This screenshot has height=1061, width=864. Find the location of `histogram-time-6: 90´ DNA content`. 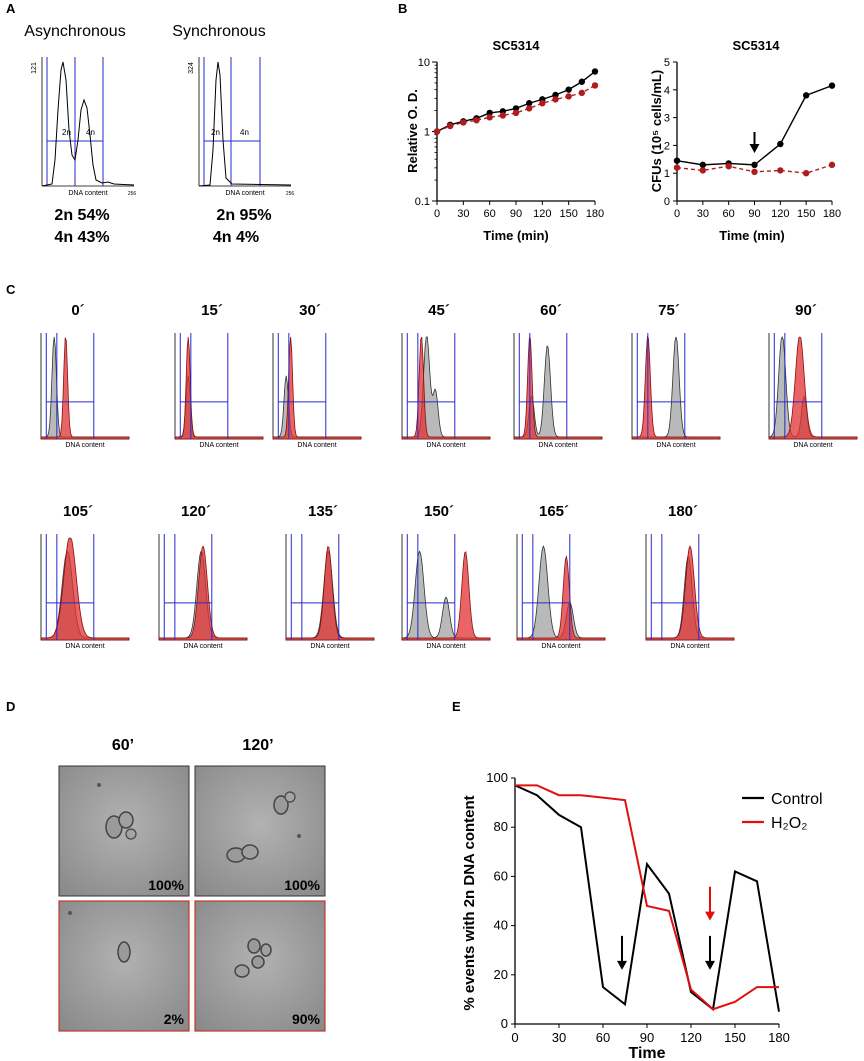

histogram-time-6: 90´ DNA content is located at coordinates (813, 375).